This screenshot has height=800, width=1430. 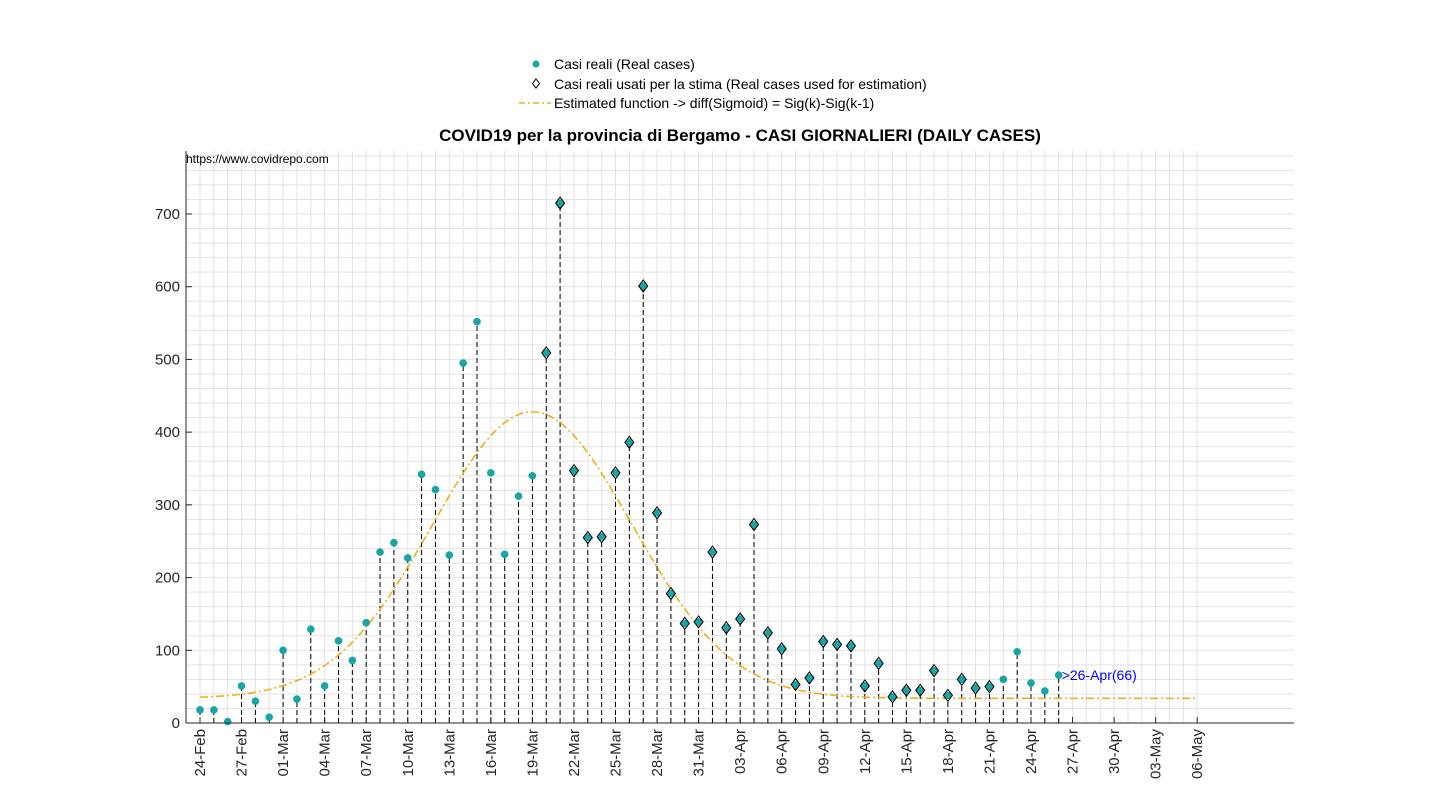 I want to click on x-tick-label: 21-Apr, so click(x=989, y=751).